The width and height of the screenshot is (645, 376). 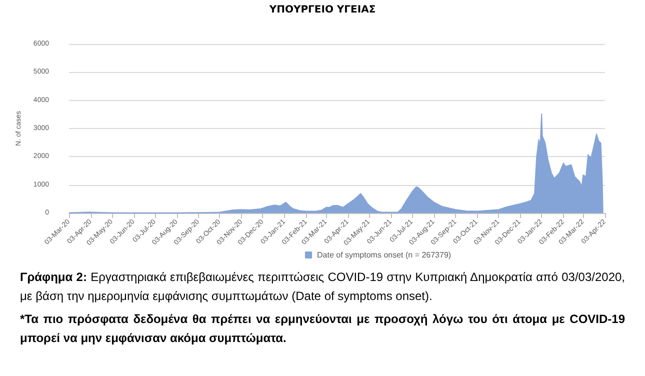 I want to click on chart-title: ΥΠΟΥΡΓΕΙΟ ΥΓΕΙΑΣ, so click(x=322, y=10).